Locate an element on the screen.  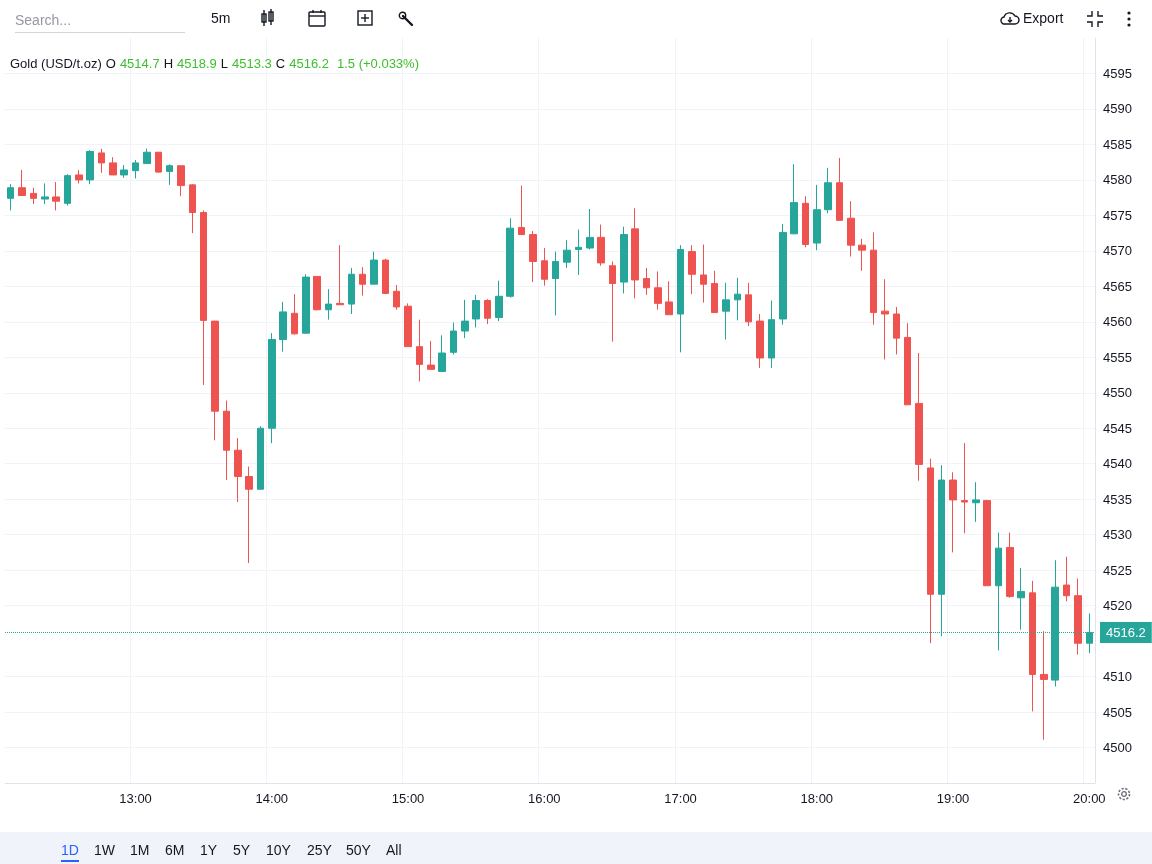
y-tick-label: 4510 is located at coordinates (1117, 677).